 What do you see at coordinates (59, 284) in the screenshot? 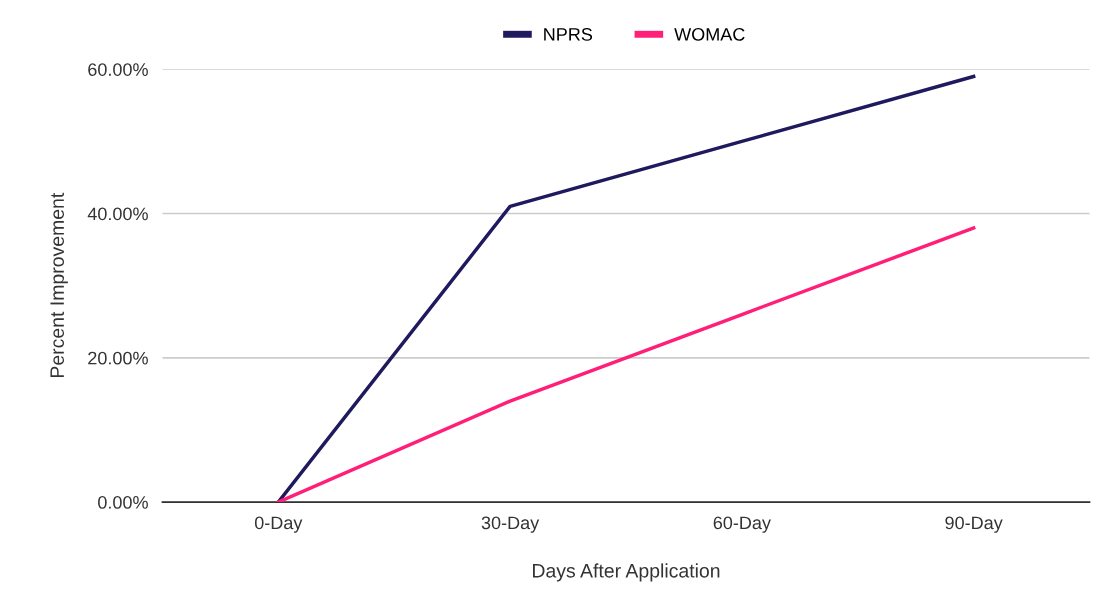
I see `y-axis-title: Percent Improvement` at bounding box center [59, 284].